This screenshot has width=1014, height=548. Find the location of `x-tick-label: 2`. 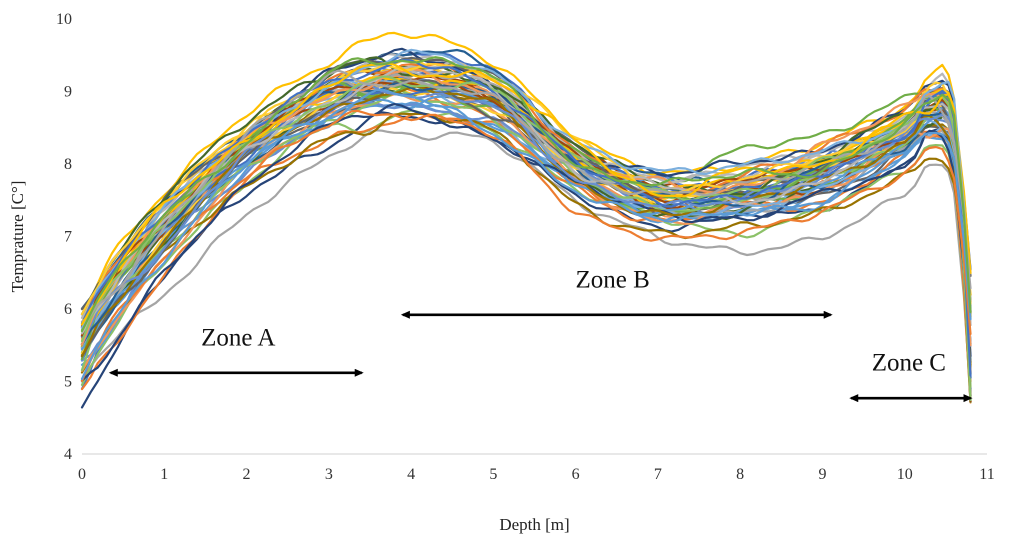

x-tick-label: 2 is located at coordinates (247, 474).